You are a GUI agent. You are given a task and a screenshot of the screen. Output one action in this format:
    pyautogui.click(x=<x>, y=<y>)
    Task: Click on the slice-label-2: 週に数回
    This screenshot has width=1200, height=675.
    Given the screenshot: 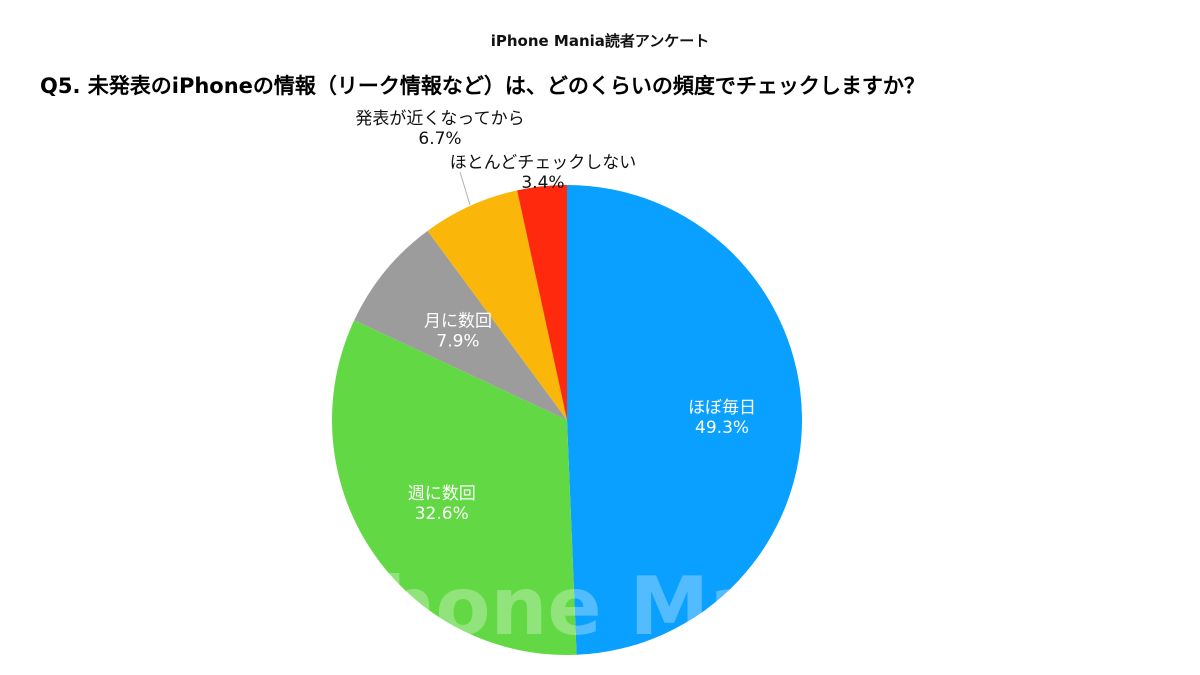 What is the action you would take?
    pyautogui.click(x=442, y=494)
    